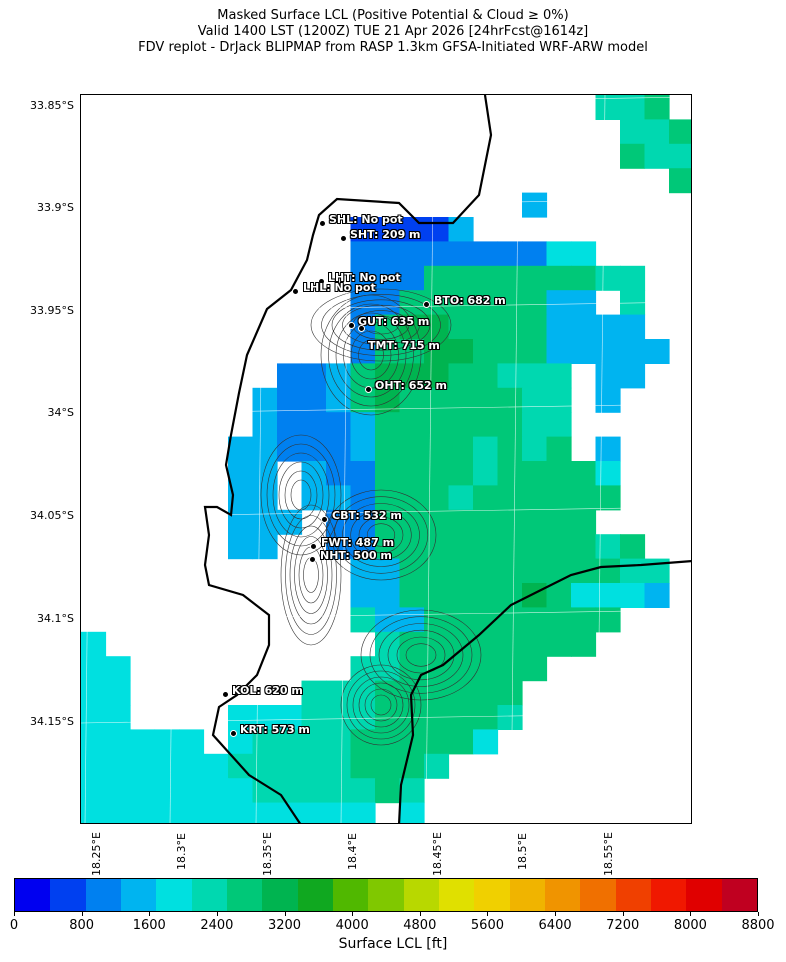 Image resolution: width=786 pixels, height=962 pixels. What do you see at coordinates (356, 555) in the screenshot?
I see `station-label-nht: NHT: 500 m` at bounding box center [356, 555].